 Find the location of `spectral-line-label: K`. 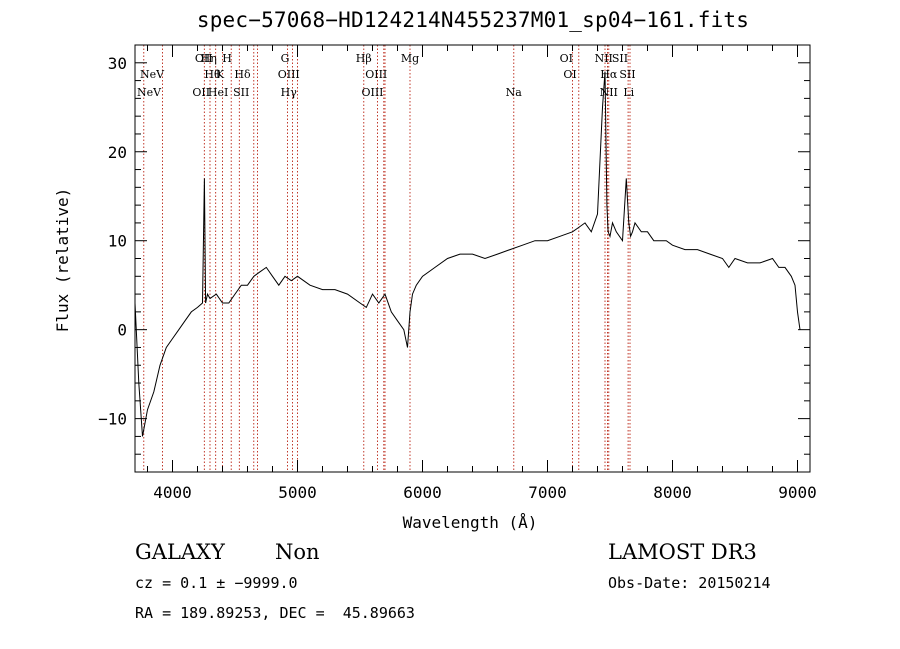

spectral-line-label: K is located at coordinates (220, 74).